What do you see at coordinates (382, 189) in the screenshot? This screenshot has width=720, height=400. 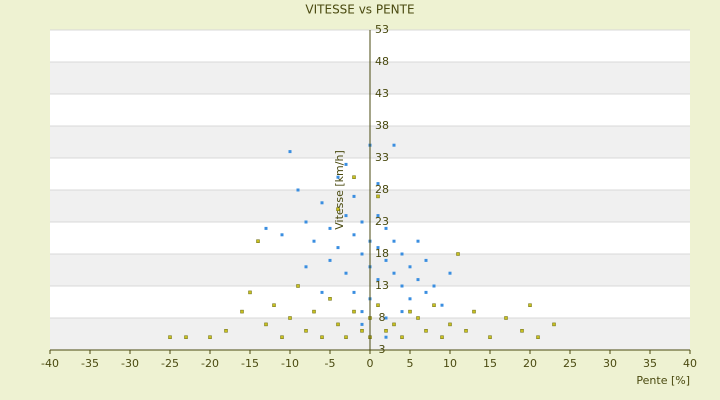 I see `y-tick-label: 28` at bounding box center [382, 189].